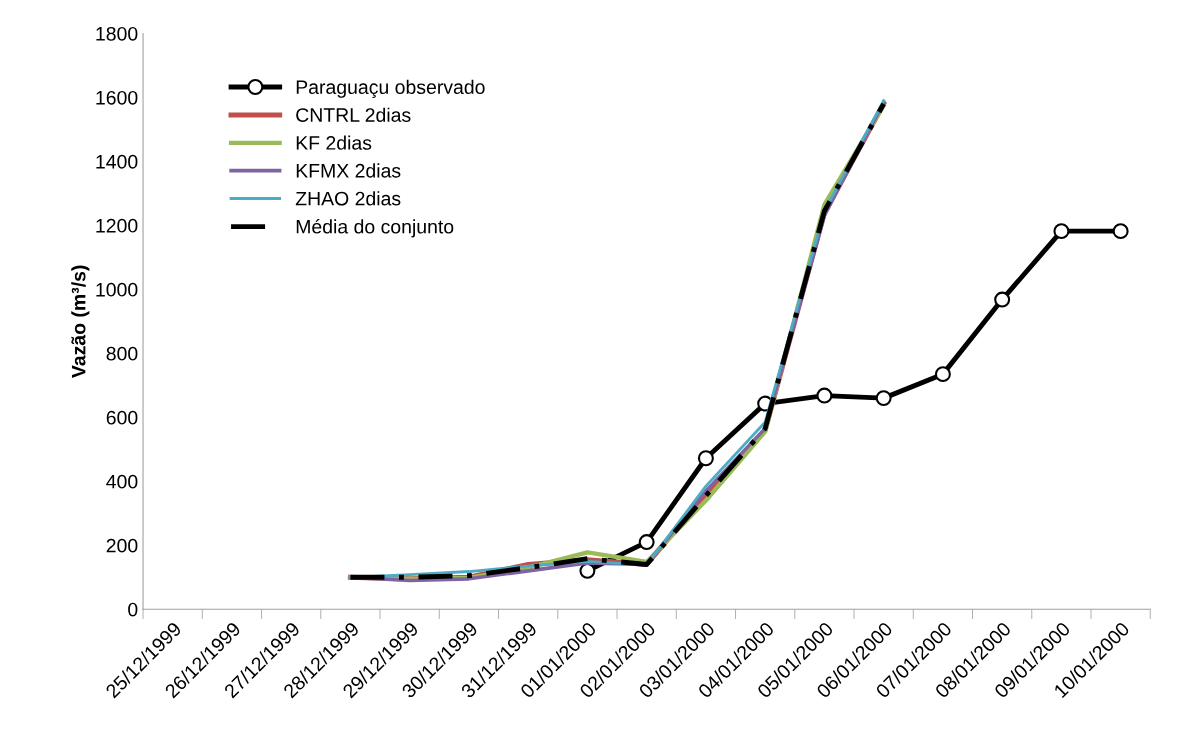 The width and height of the screenshot is (1192, 743). Describe the element at coordinates (117, 161) in the screenshot. I see `y-tick-label: 1400` at that location.